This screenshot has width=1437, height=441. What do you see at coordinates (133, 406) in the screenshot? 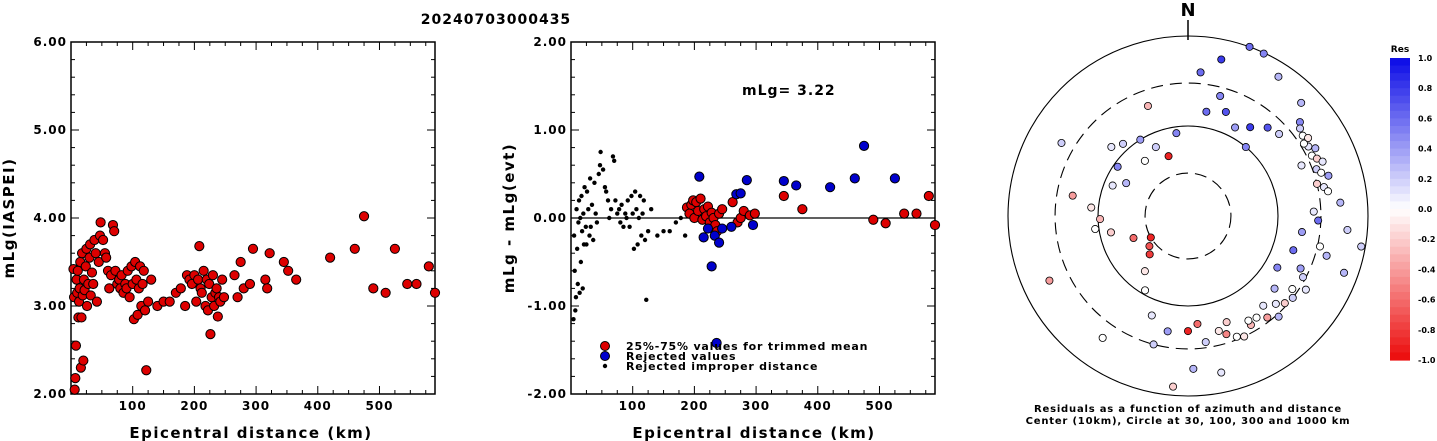
I see `x-tick-label: 100` at bounding box center [133, 406].